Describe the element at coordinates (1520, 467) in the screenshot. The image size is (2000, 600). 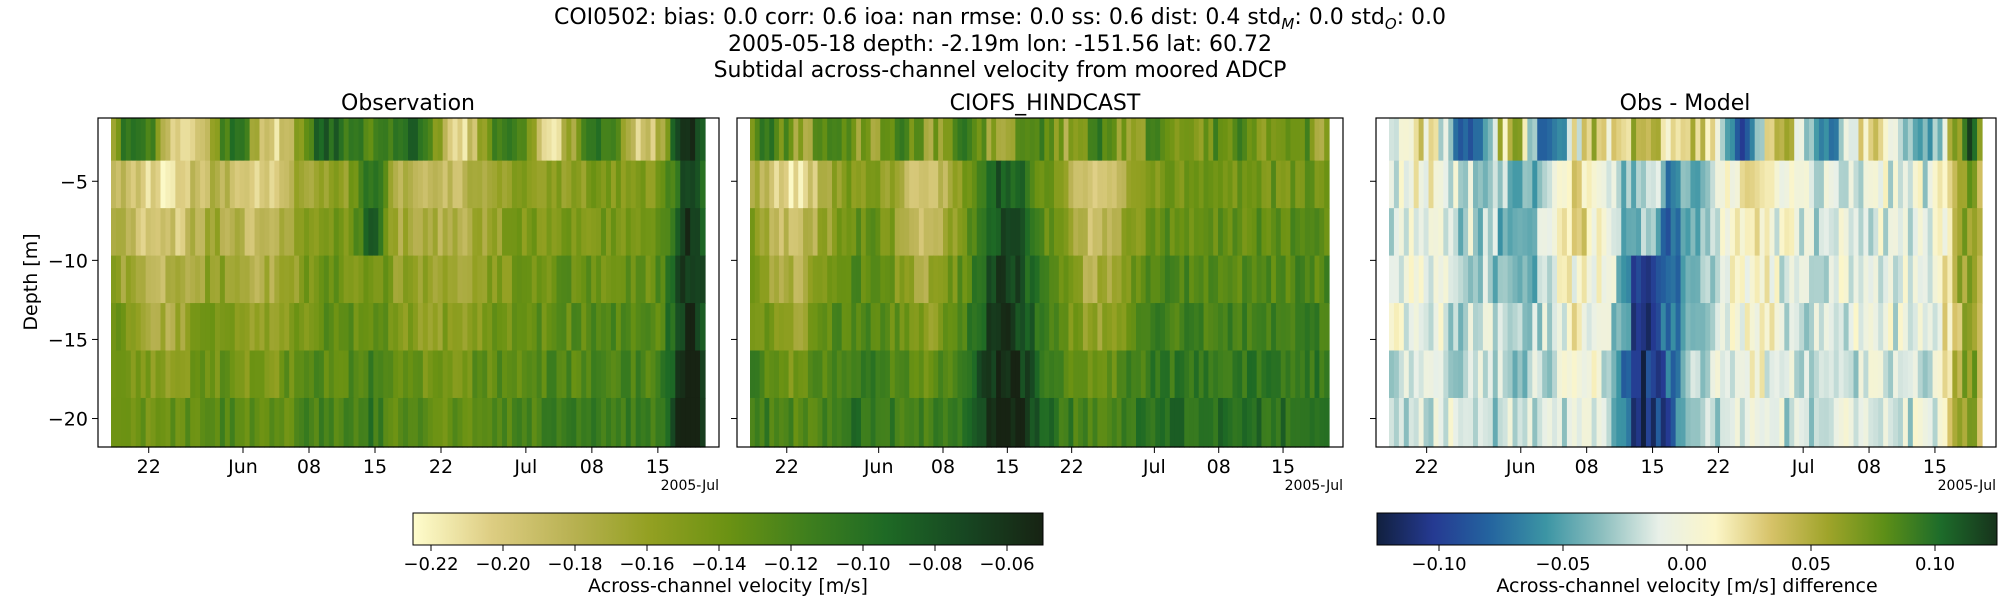
I see `x-tick-label: Jun` at that location.